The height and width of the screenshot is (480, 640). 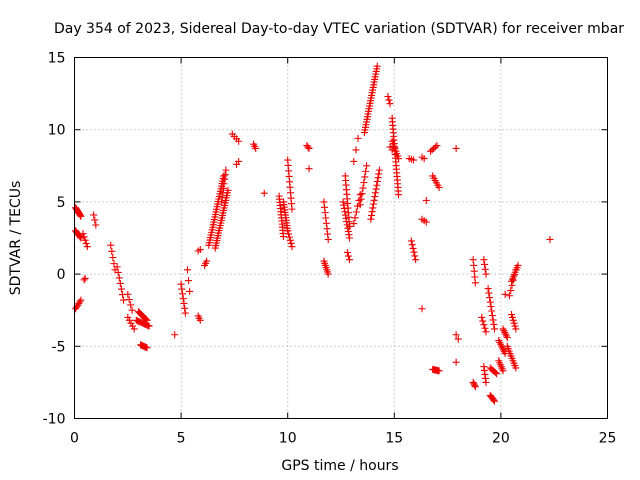 I want to click on y-tick-label: 15, so click(x=57, y=59).